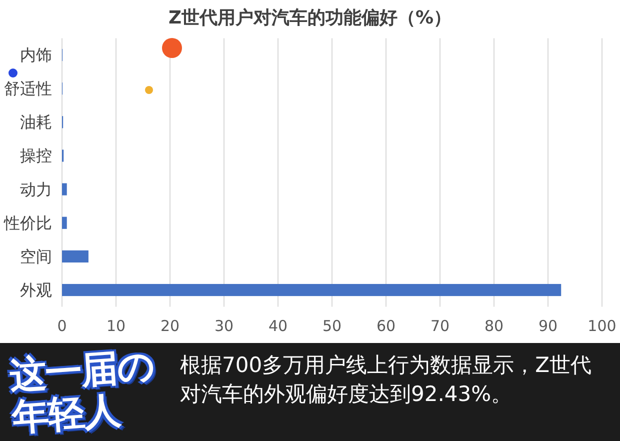  I want to click on x-tick-label: 50, so click(332, 326).